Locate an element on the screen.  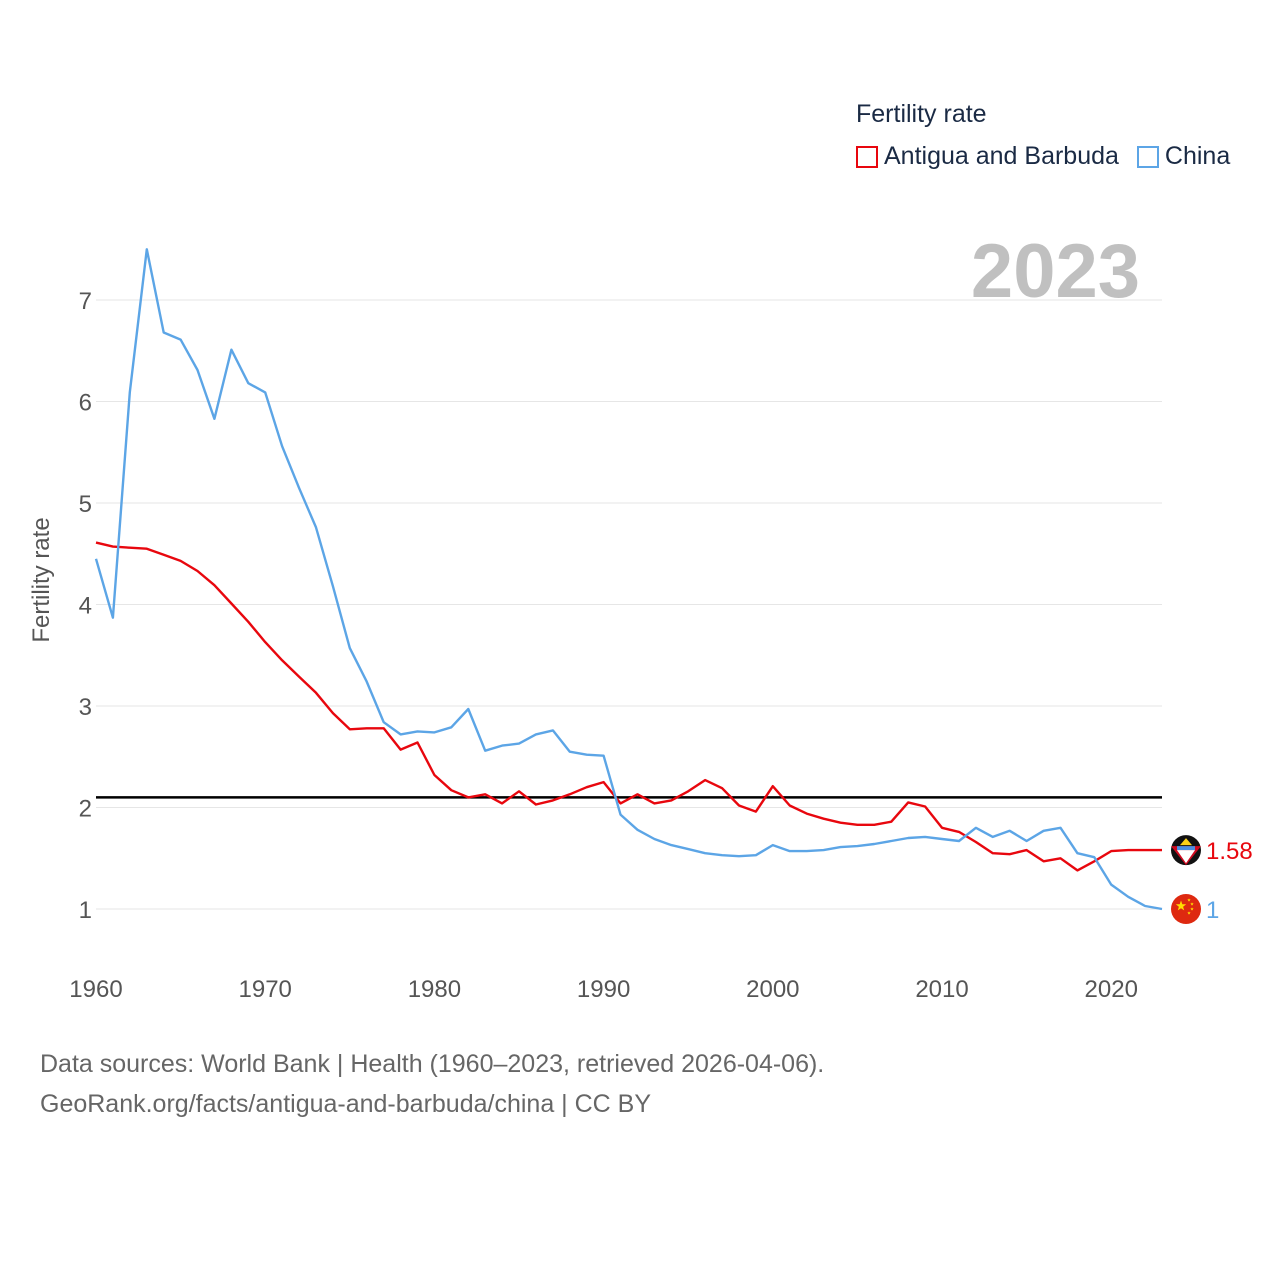
y-tick-label: 5 is located at coordinates (85, 504).